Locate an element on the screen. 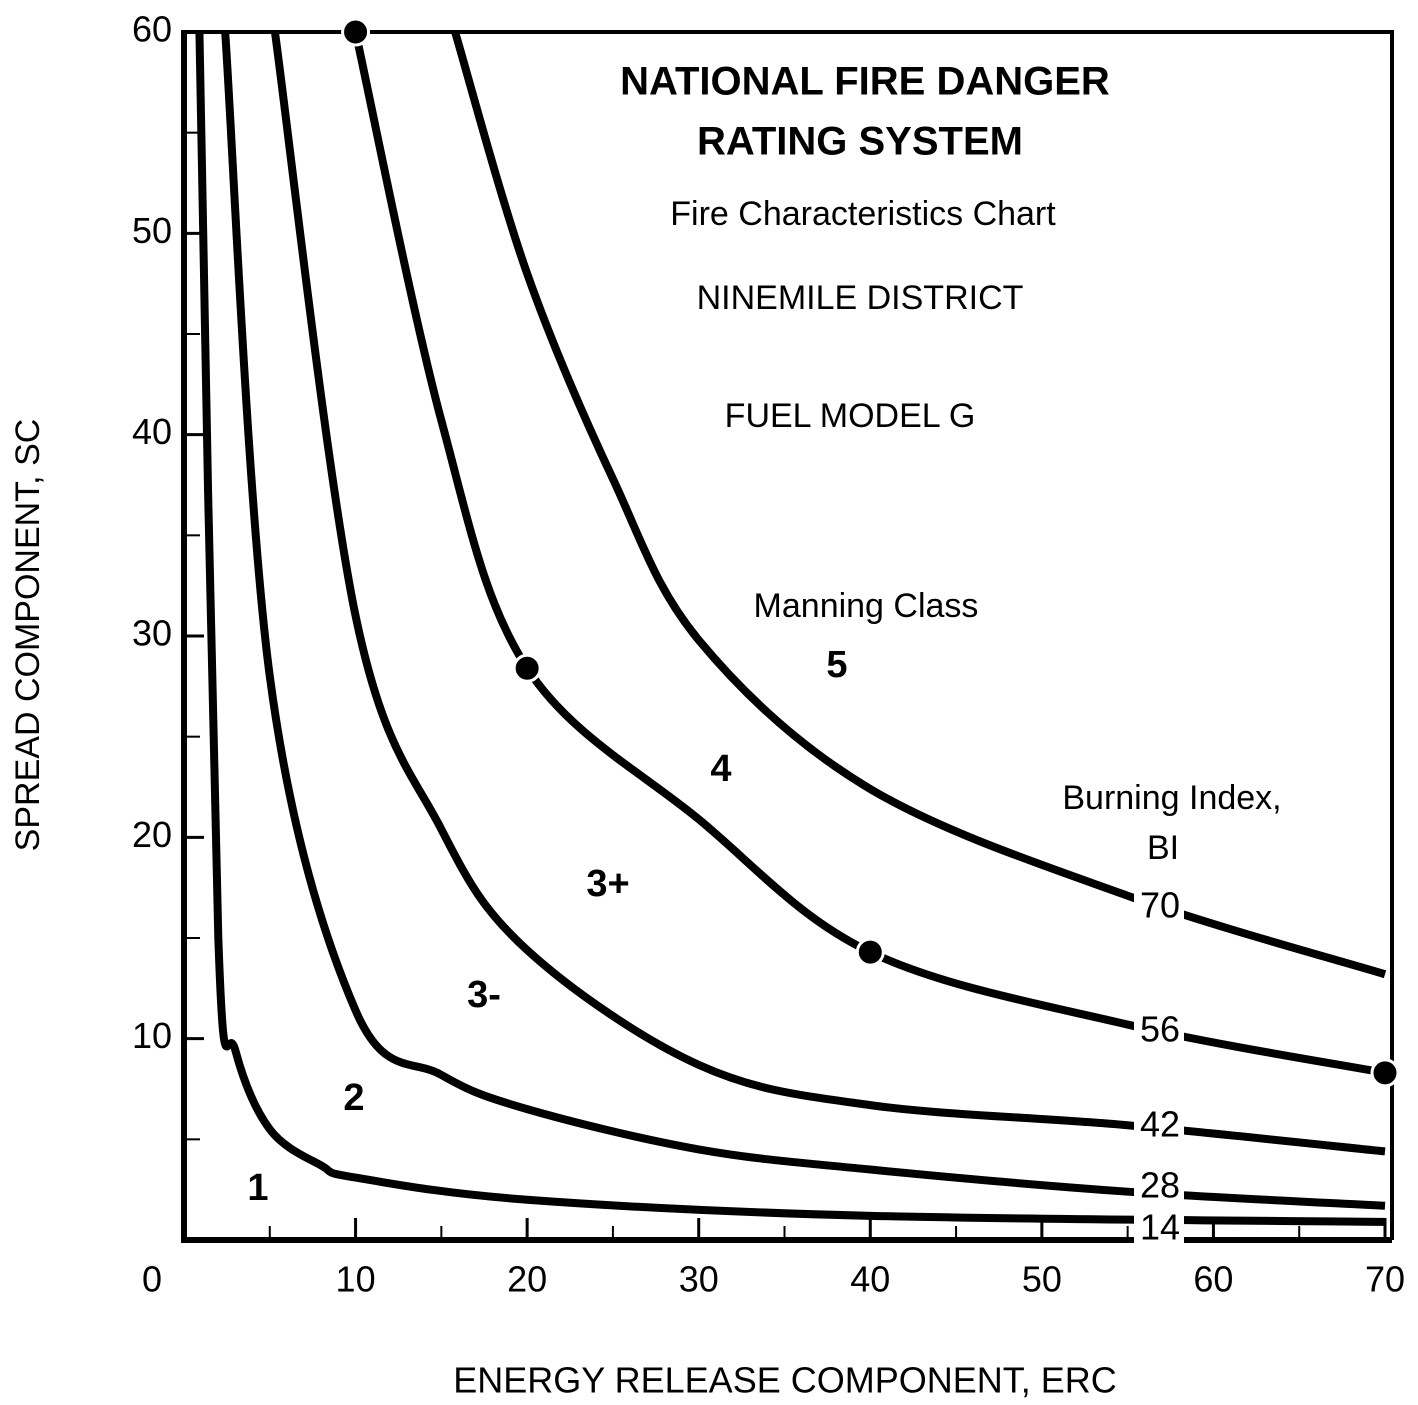 The height and width of the screenshot is (1405, 1418). x-tick-label: 70 is located at coordinates (1385, 1279).